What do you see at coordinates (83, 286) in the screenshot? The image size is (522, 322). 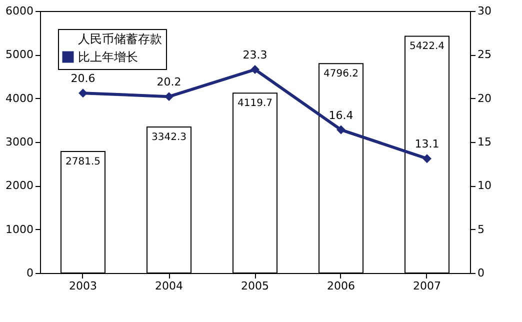 I see `x-tick-label: 2003` at bounding box center [83, 286].